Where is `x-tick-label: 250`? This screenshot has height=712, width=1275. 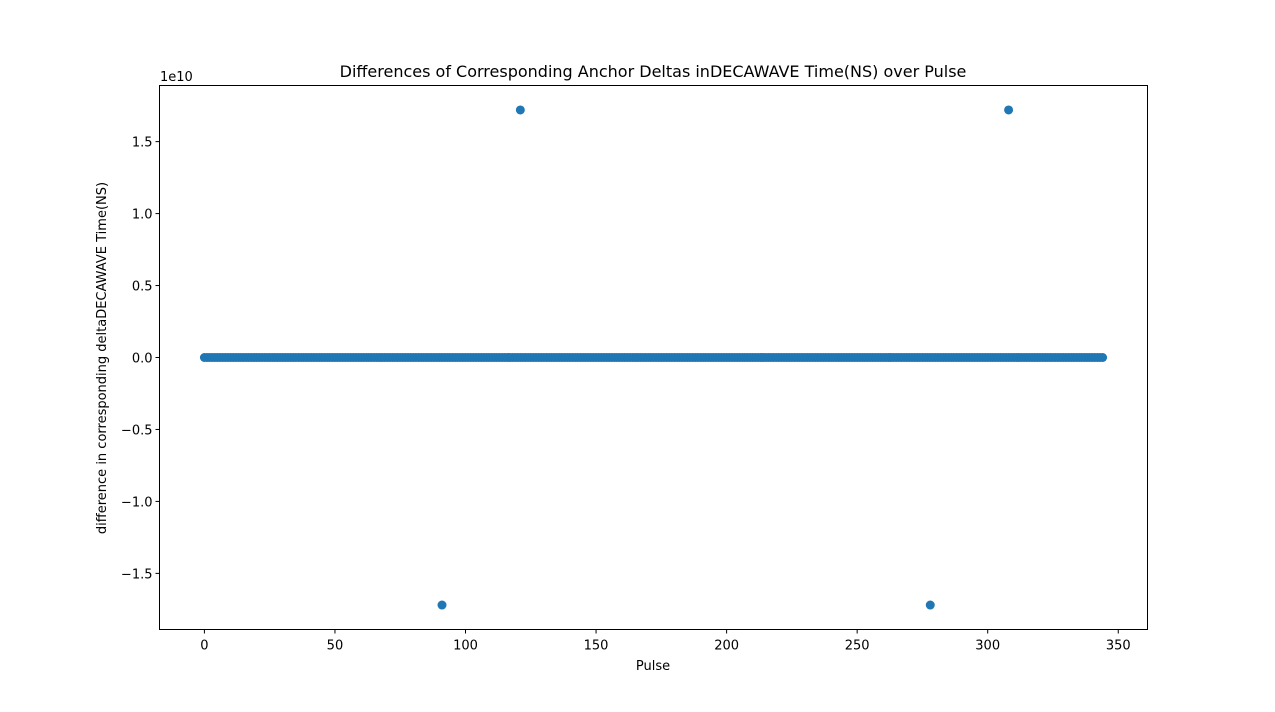 x-tick-label: 250 is located at coordinates (857, 646).